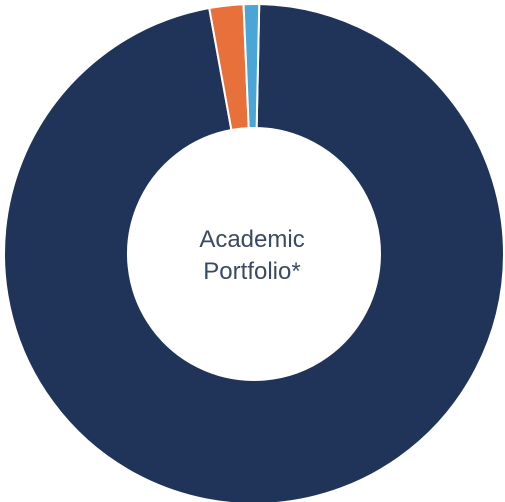  What do you see at coordinates (252, 271) in the screenshot?
I see `center-label-line-2: Portfolio*` at bounding box center [252, 271].